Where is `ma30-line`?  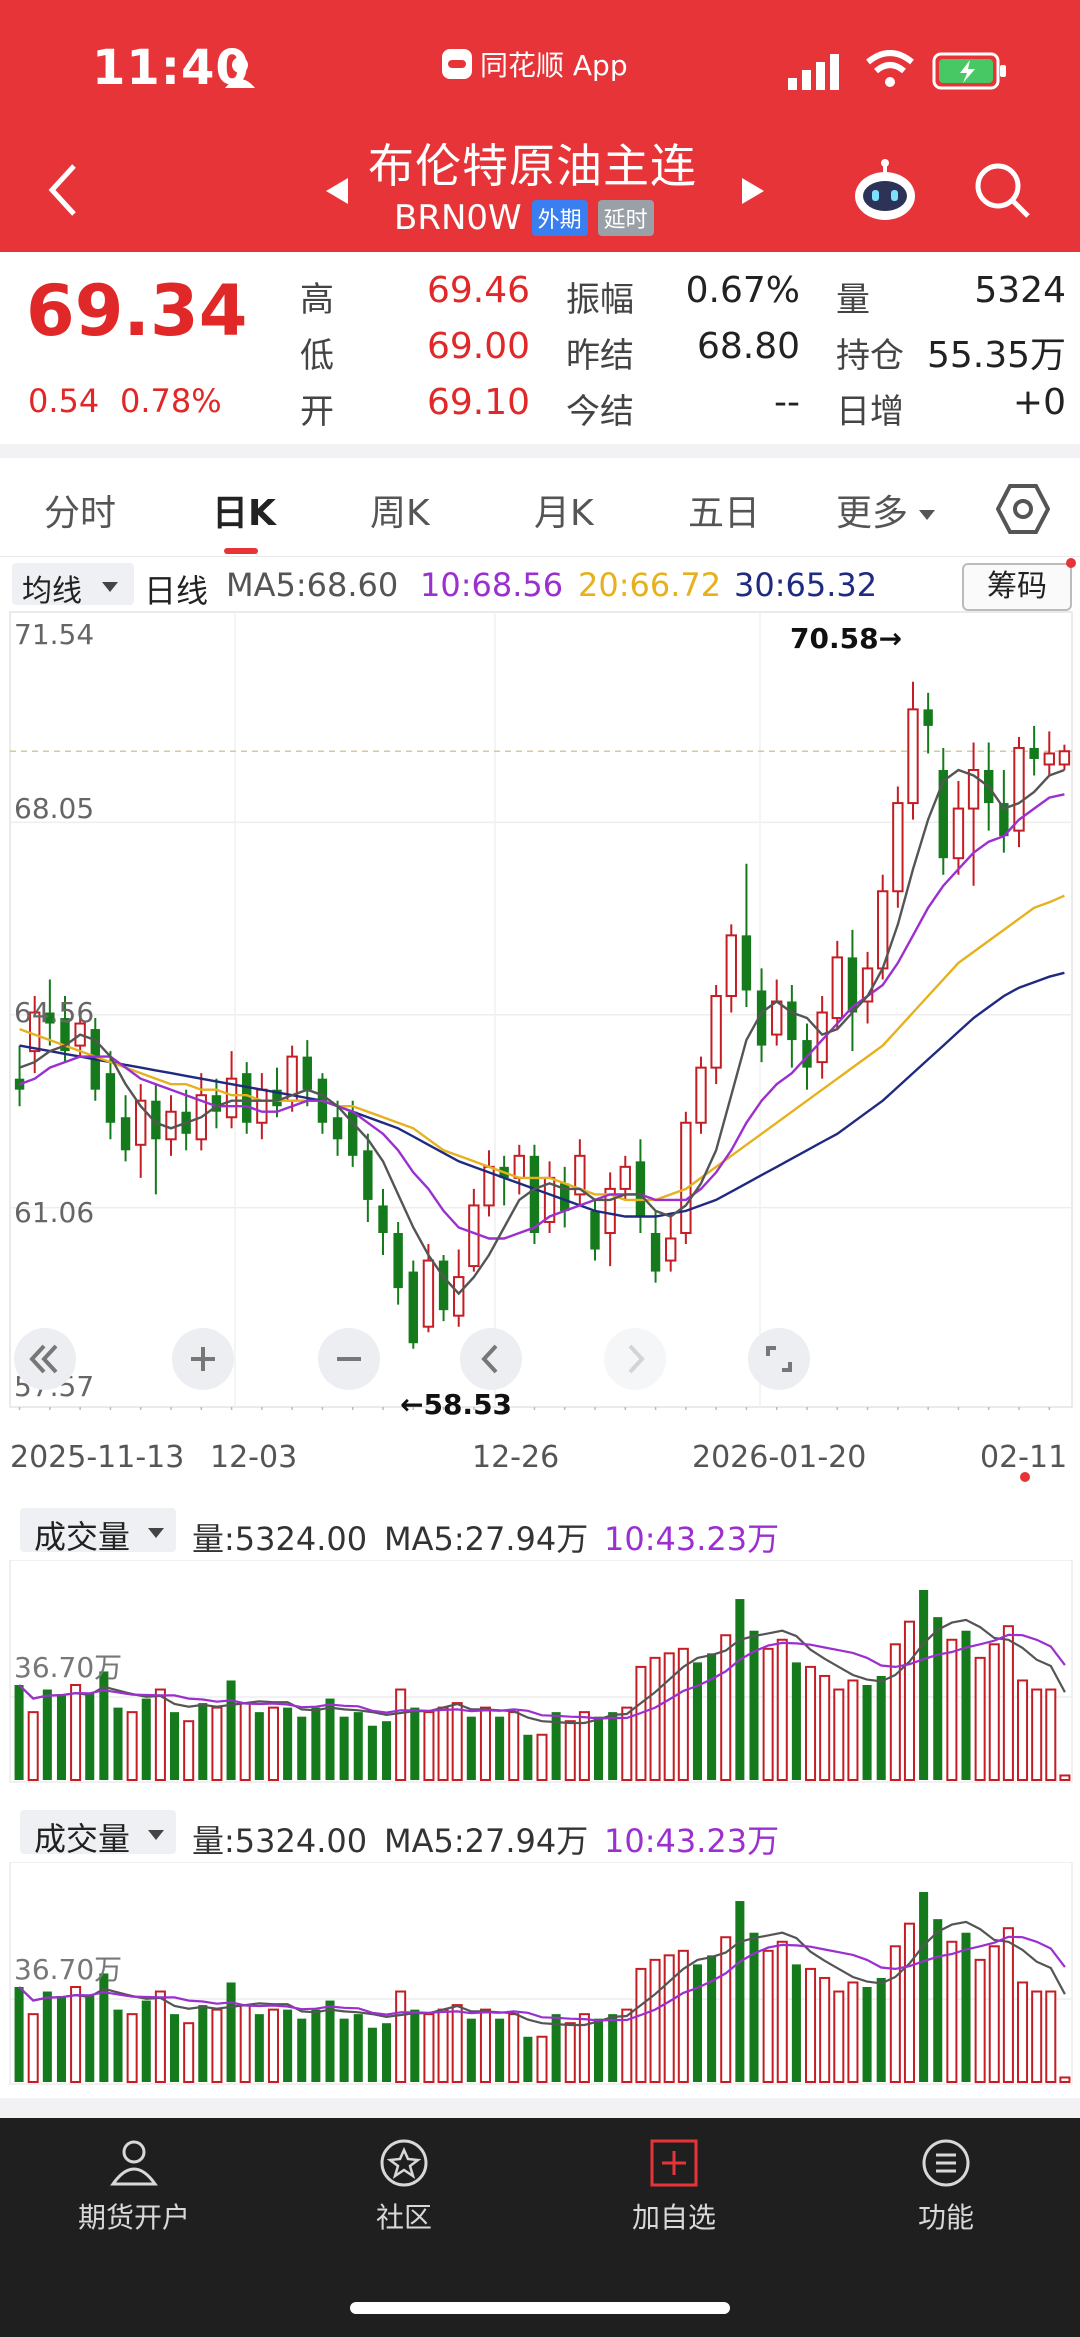
ma30-line is located at coordinates (542, 1094).